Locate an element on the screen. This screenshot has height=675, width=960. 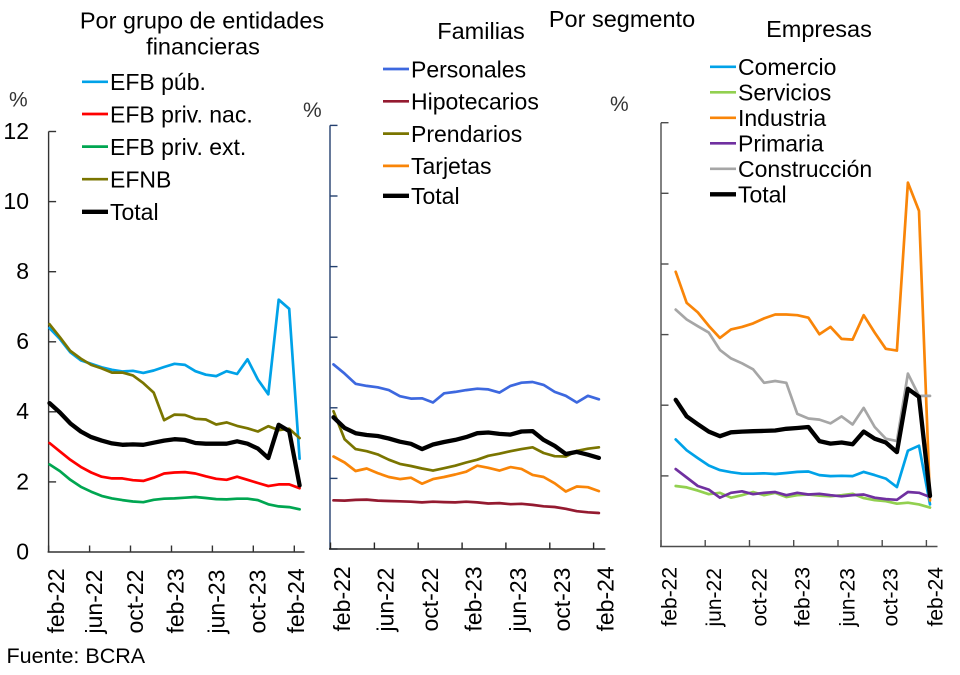
svg-text: Hipotecarios is located at coordinates (475, 102).